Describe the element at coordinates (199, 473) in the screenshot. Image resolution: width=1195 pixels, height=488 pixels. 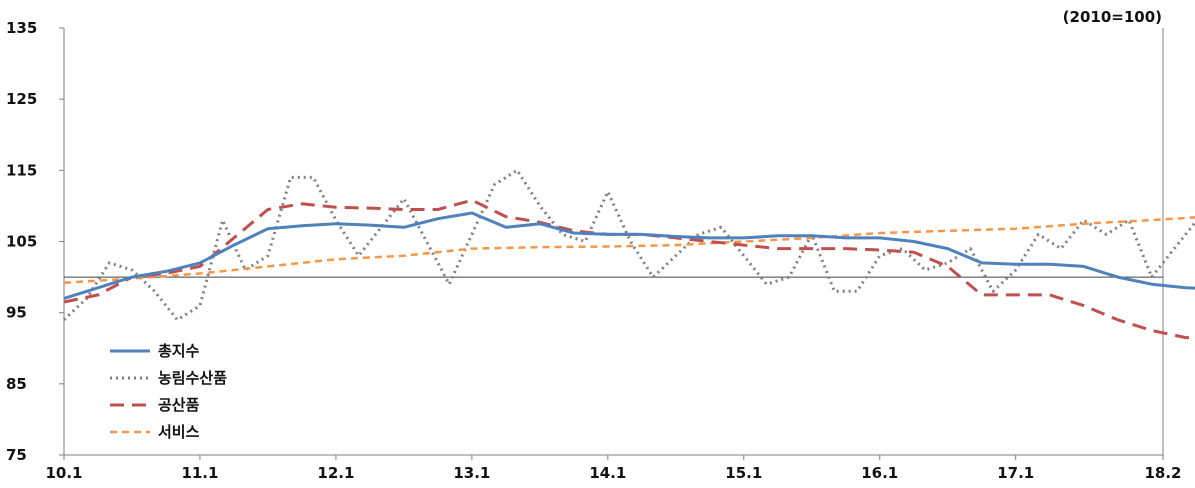
I see `x-tick-label: 11.1` at that location.